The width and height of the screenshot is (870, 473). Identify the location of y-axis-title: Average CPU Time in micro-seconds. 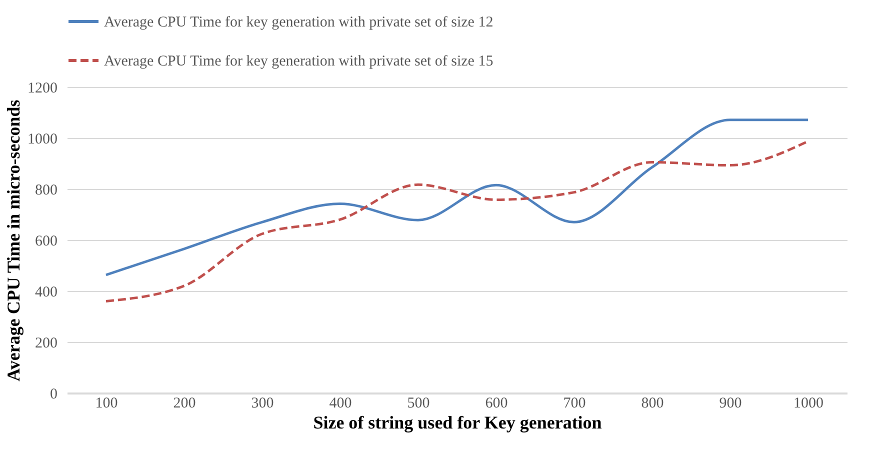
(14, 241).